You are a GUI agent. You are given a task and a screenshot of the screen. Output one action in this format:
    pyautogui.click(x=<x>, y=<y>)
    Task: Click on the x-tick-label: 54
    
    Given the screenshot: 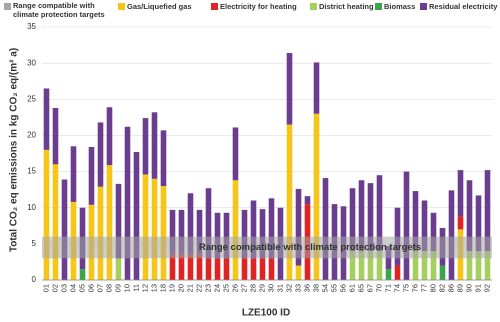 What is the action you would take?
    pyautogui.click(x=324, y=288)
    